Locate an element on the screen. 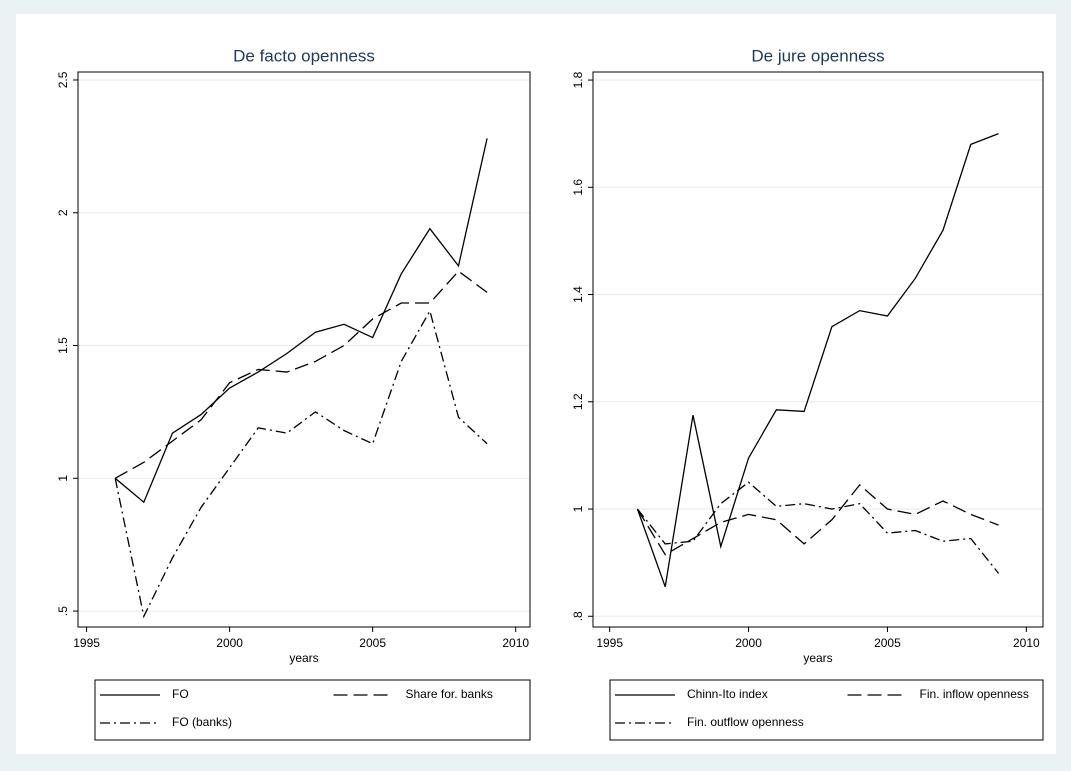  y-tick-label: 1.6 is located at coordinates (578, 187).